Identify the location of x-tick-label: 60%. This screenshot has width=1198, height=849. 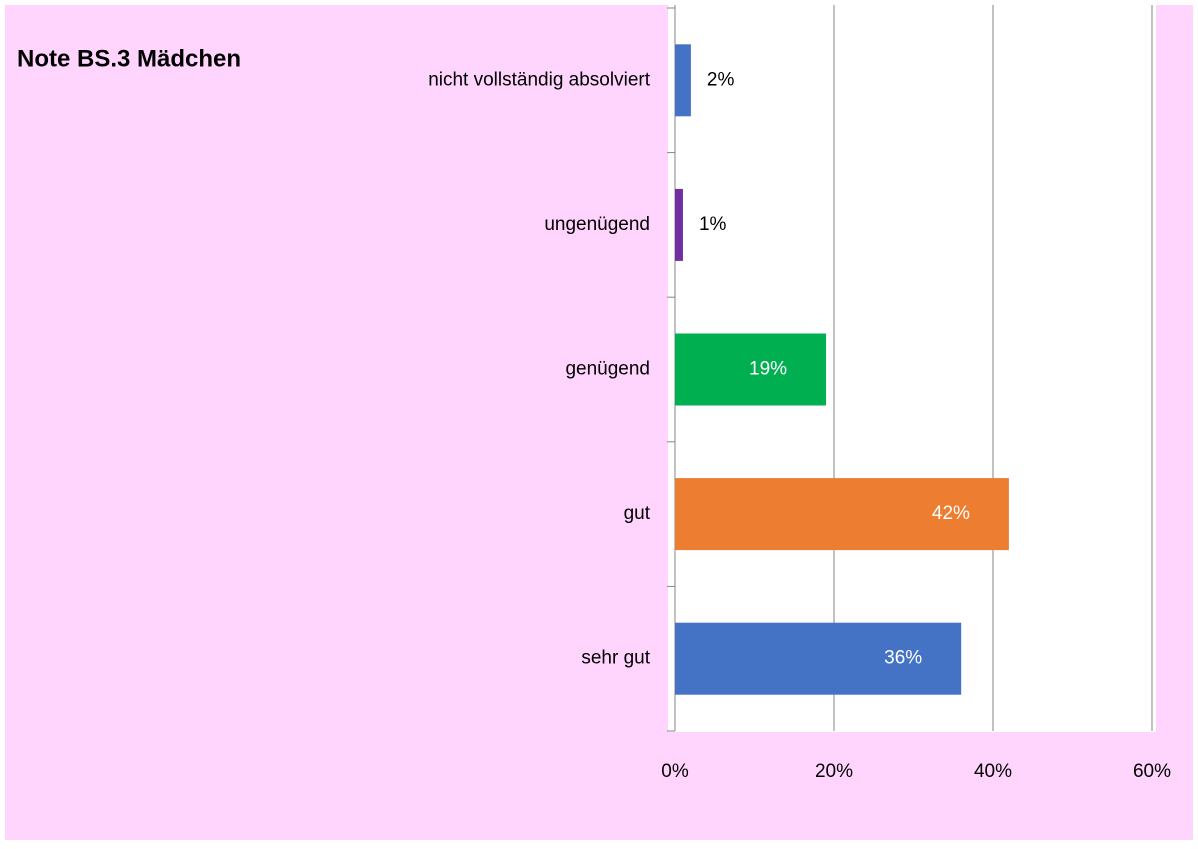
(1152, 771).